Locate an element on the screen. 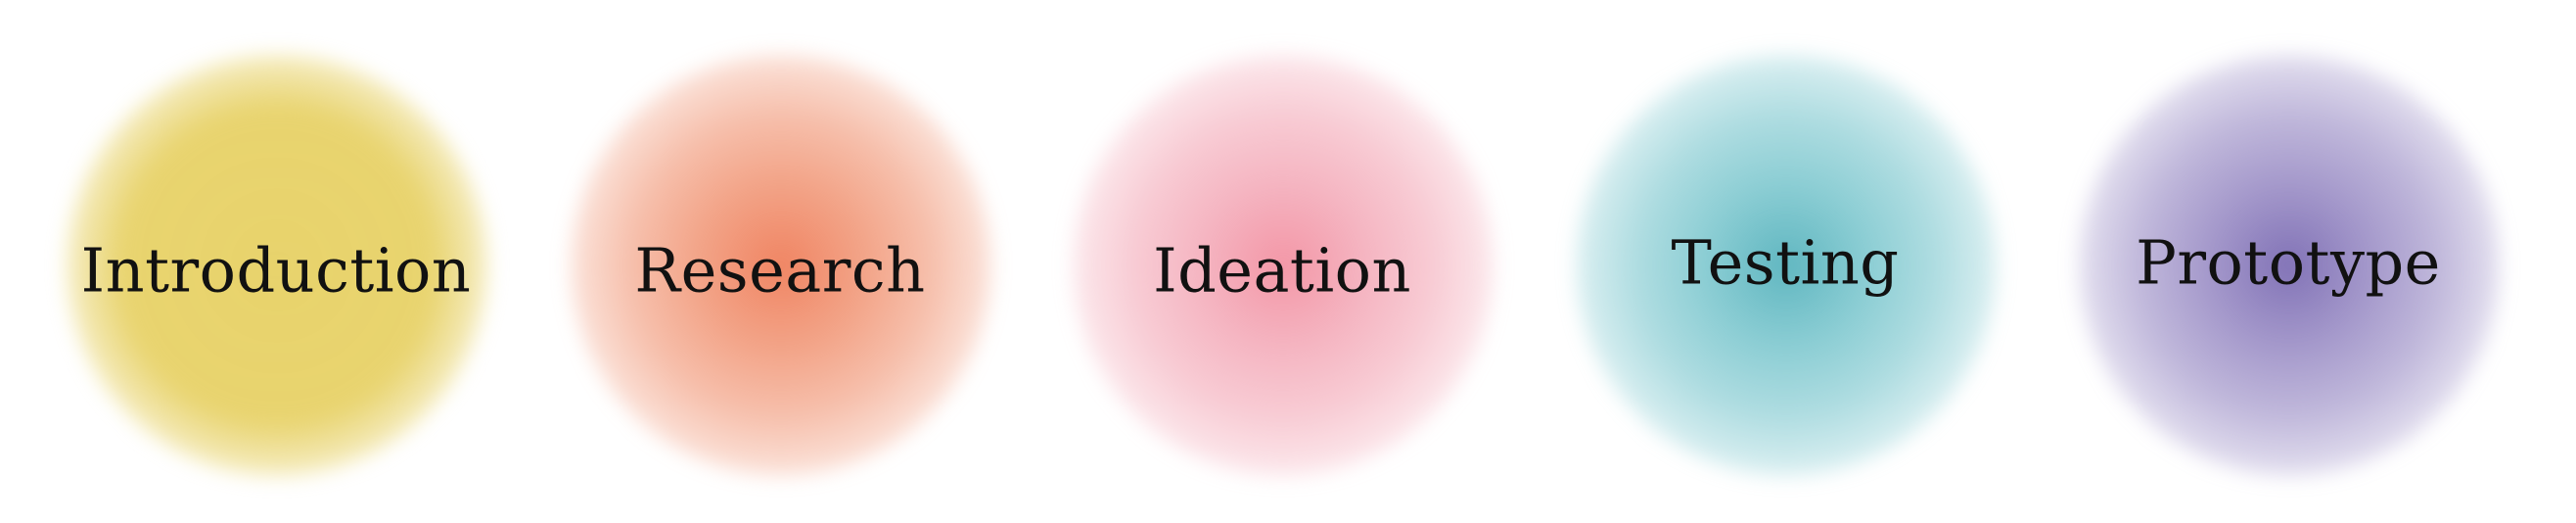 This screenshot has height=523, width=2576. stage-circle-prototype is located at coordinates (2289, 265).